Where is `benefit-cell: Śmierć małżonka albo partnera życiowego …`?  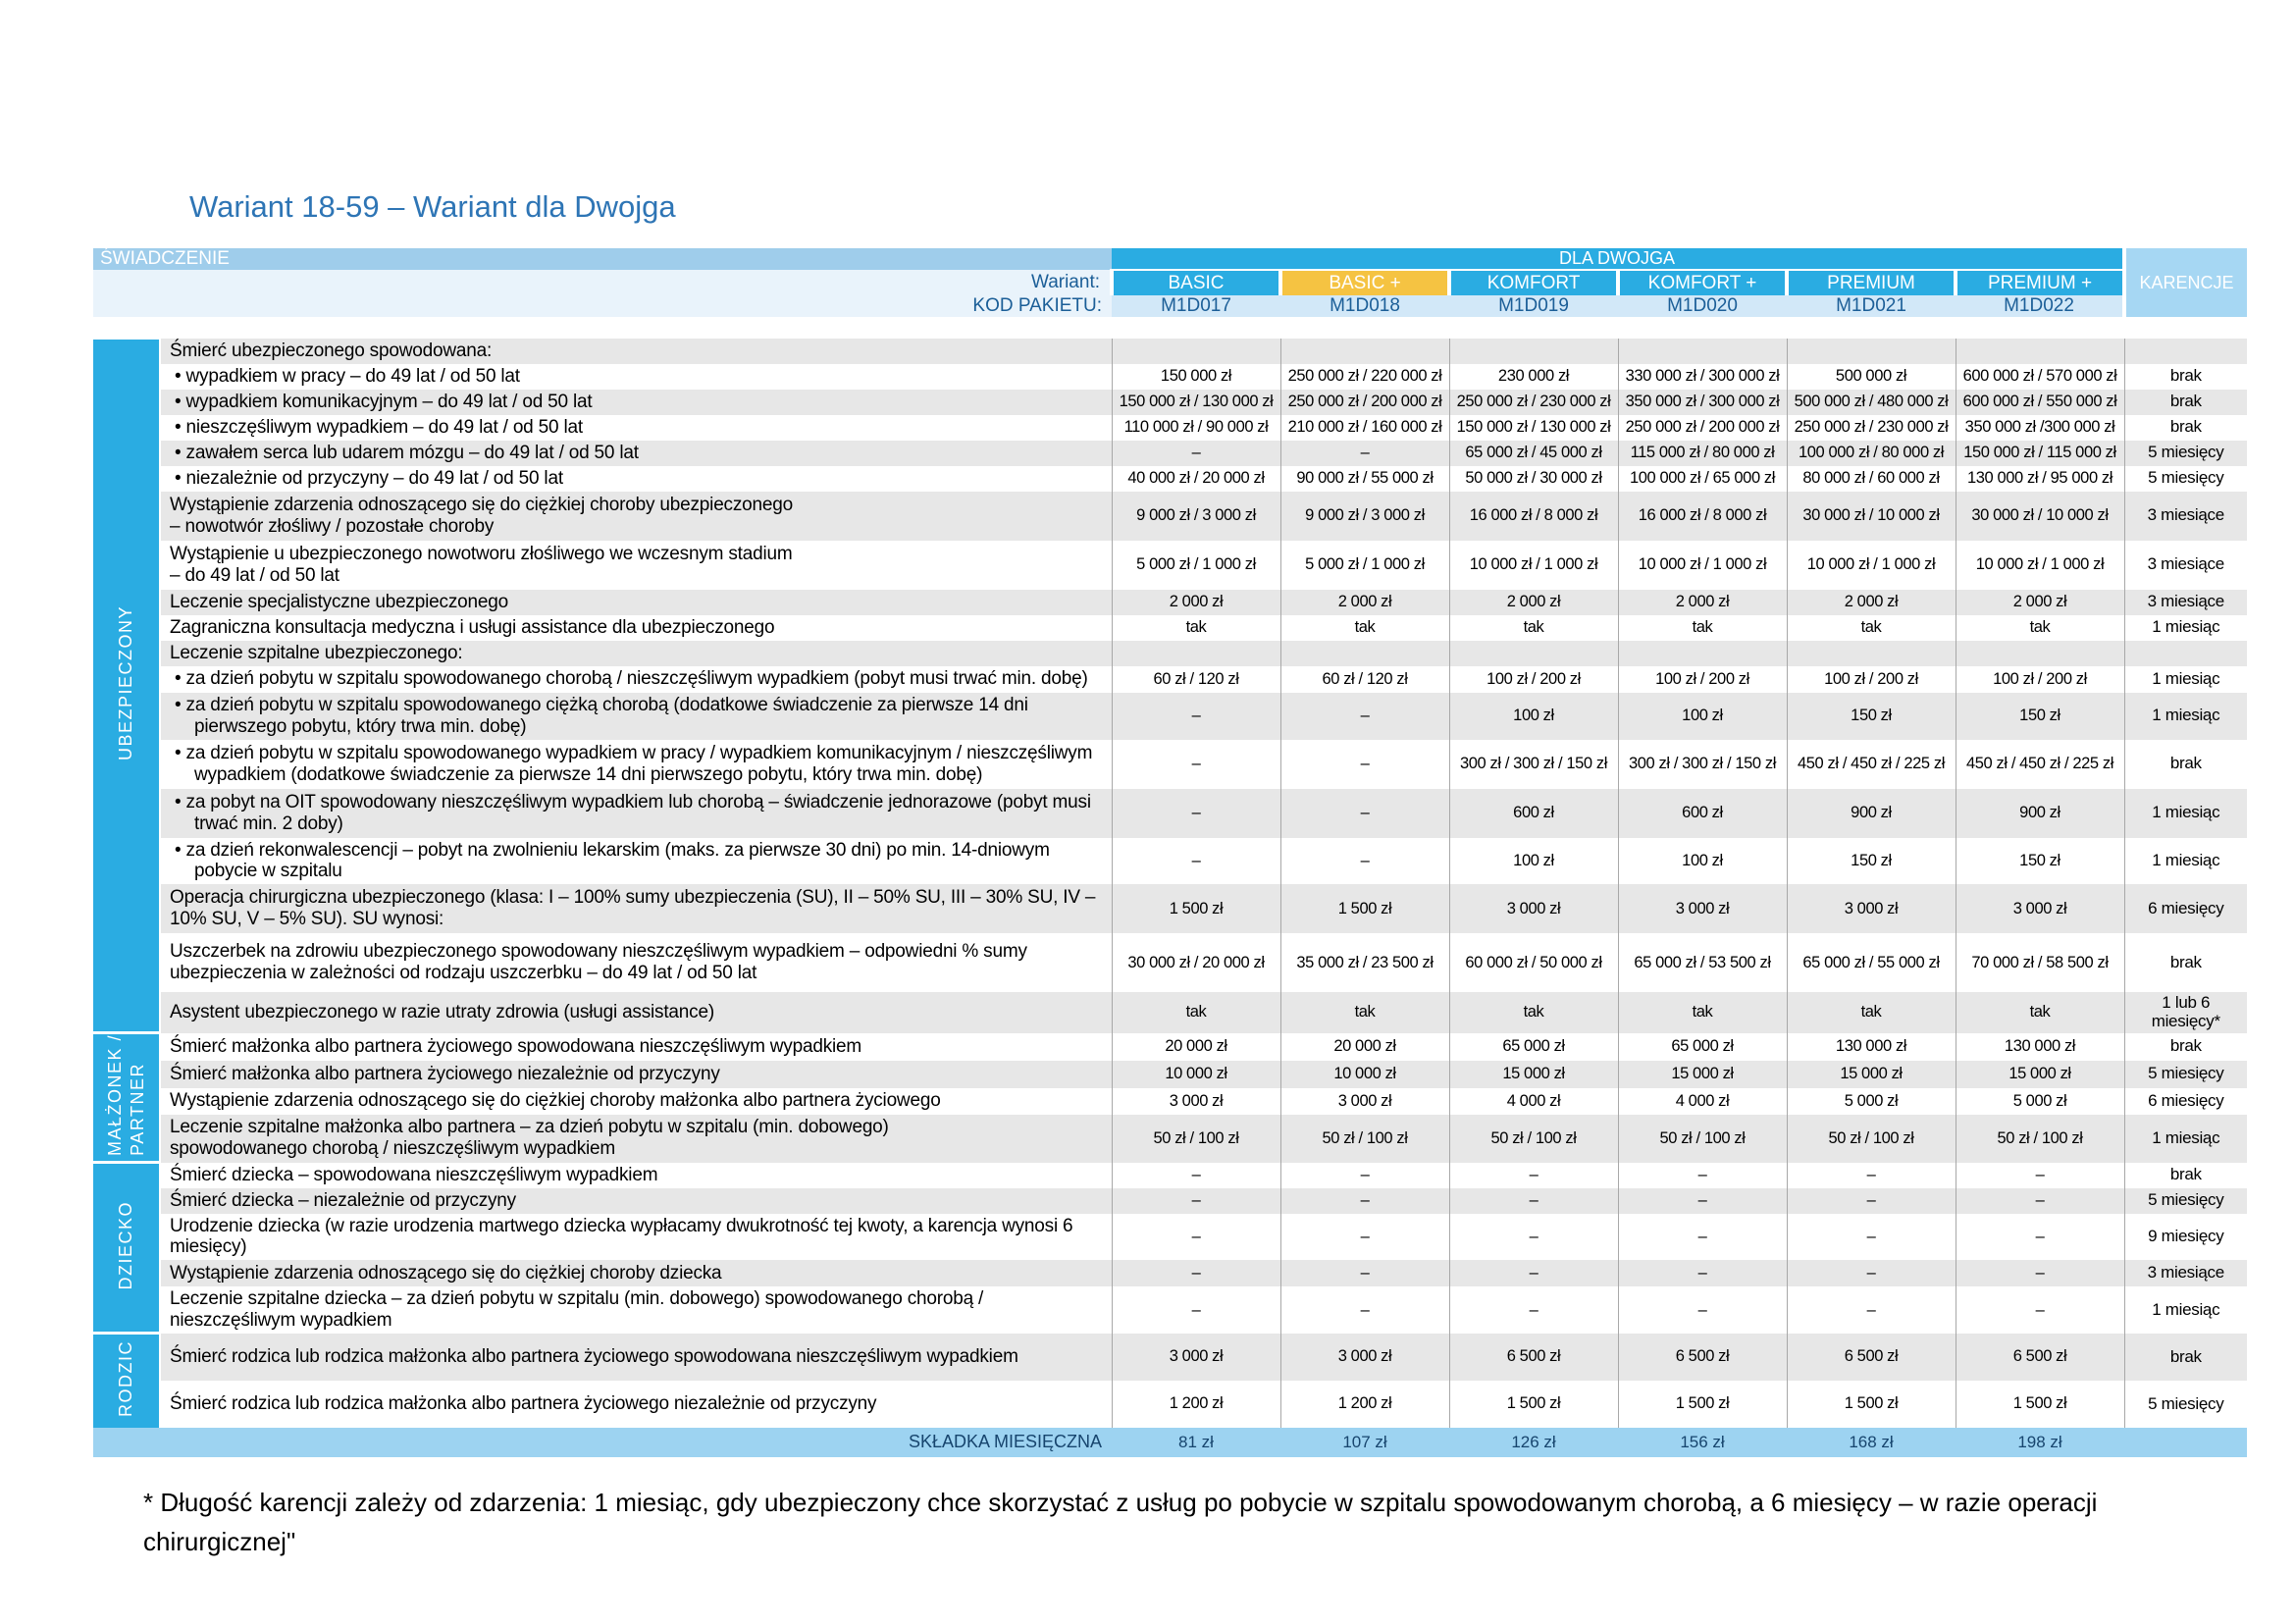
benefit-cell: Śmierć małżonka albo partnera życiowego … is located at coordinates (636, 1074).